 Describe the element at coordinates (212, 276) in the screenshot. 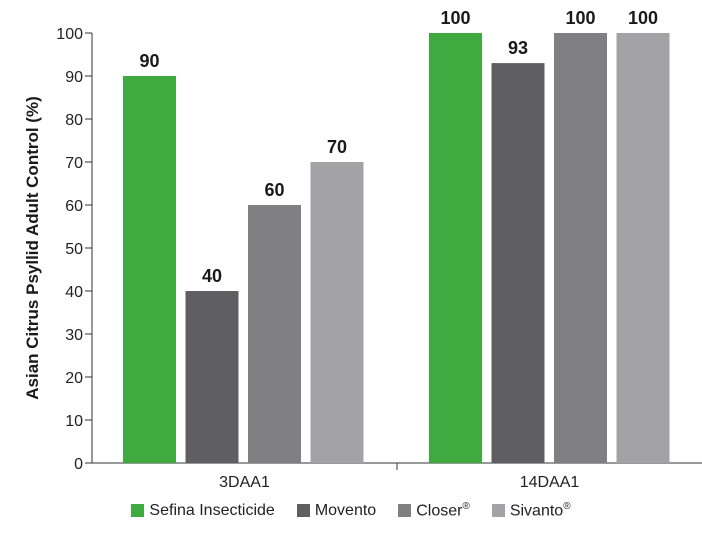

I see `data-label: 40` at that location.